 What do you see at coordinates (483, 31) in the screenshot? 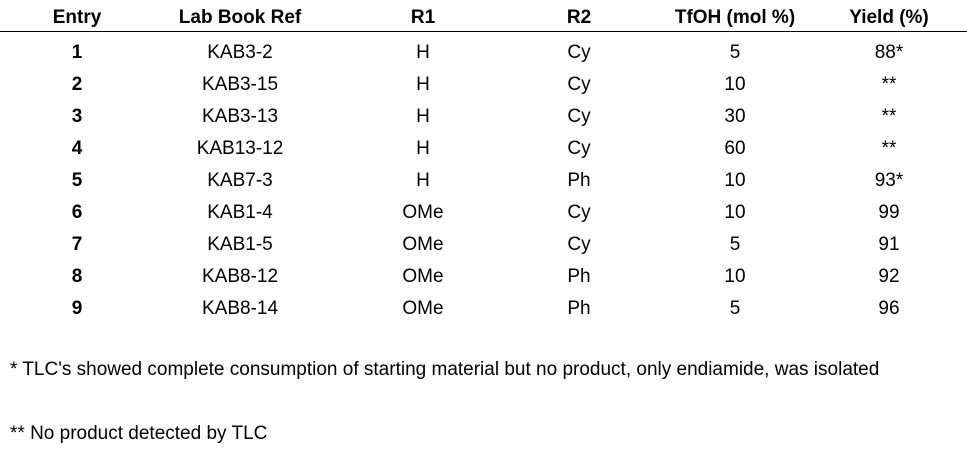
I see `header-rule` at bounding box center [483, 31].